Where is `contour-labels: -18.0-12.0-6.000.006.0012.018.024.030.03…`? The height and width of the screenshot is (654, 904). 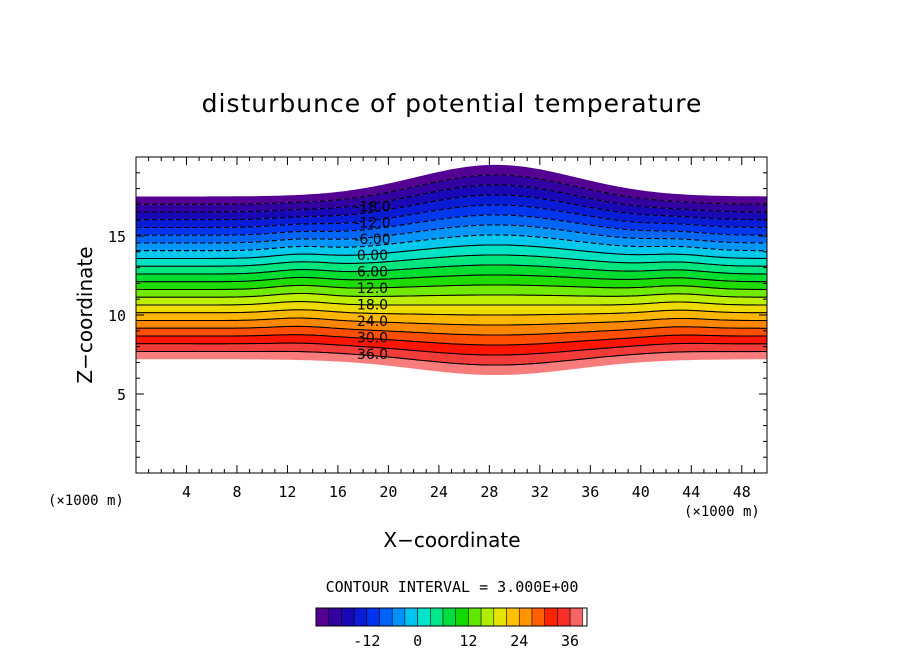 contour-labels: -18.0-12.0-6.000.006.0012.018.024.030.03… is located at coordinates (372, 282).